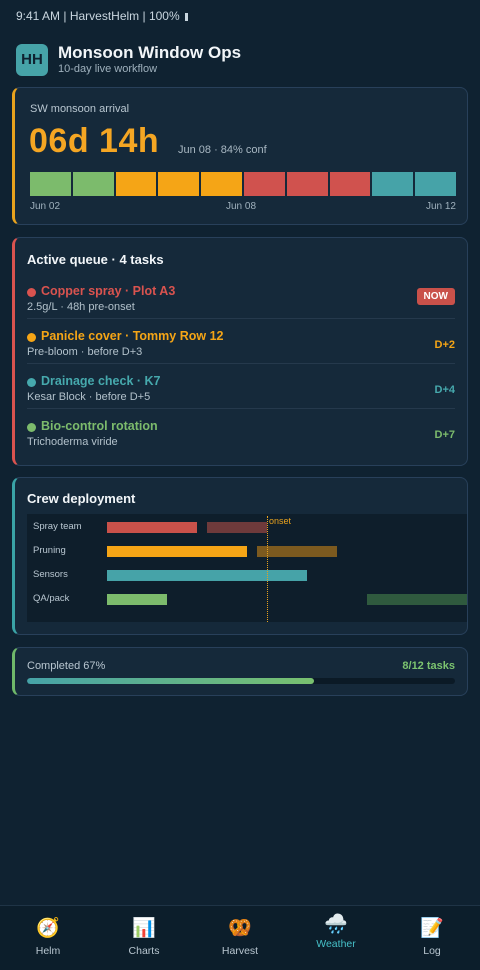  Describe the element at coordinates (45, 206) in the screenshot. I see `axis-start-label: Jun 02` at that location.